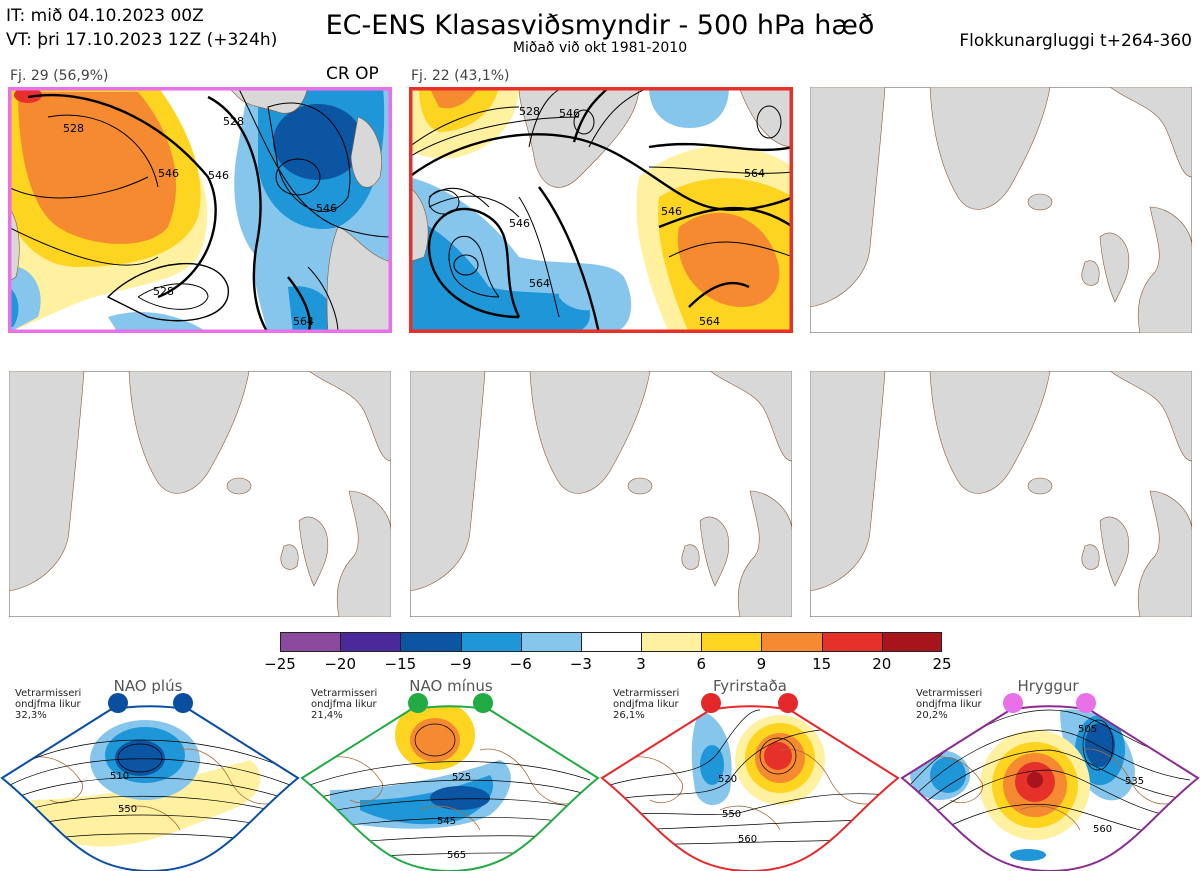 Image resolution: width=1200 pixels, height=871 pixels. What do you see at coordinates (344, 704) in the screenshot?
I see `regime-2-note: Vetrarmisseri ondjfma likur 21,4%` at bounding box center [344, 704].